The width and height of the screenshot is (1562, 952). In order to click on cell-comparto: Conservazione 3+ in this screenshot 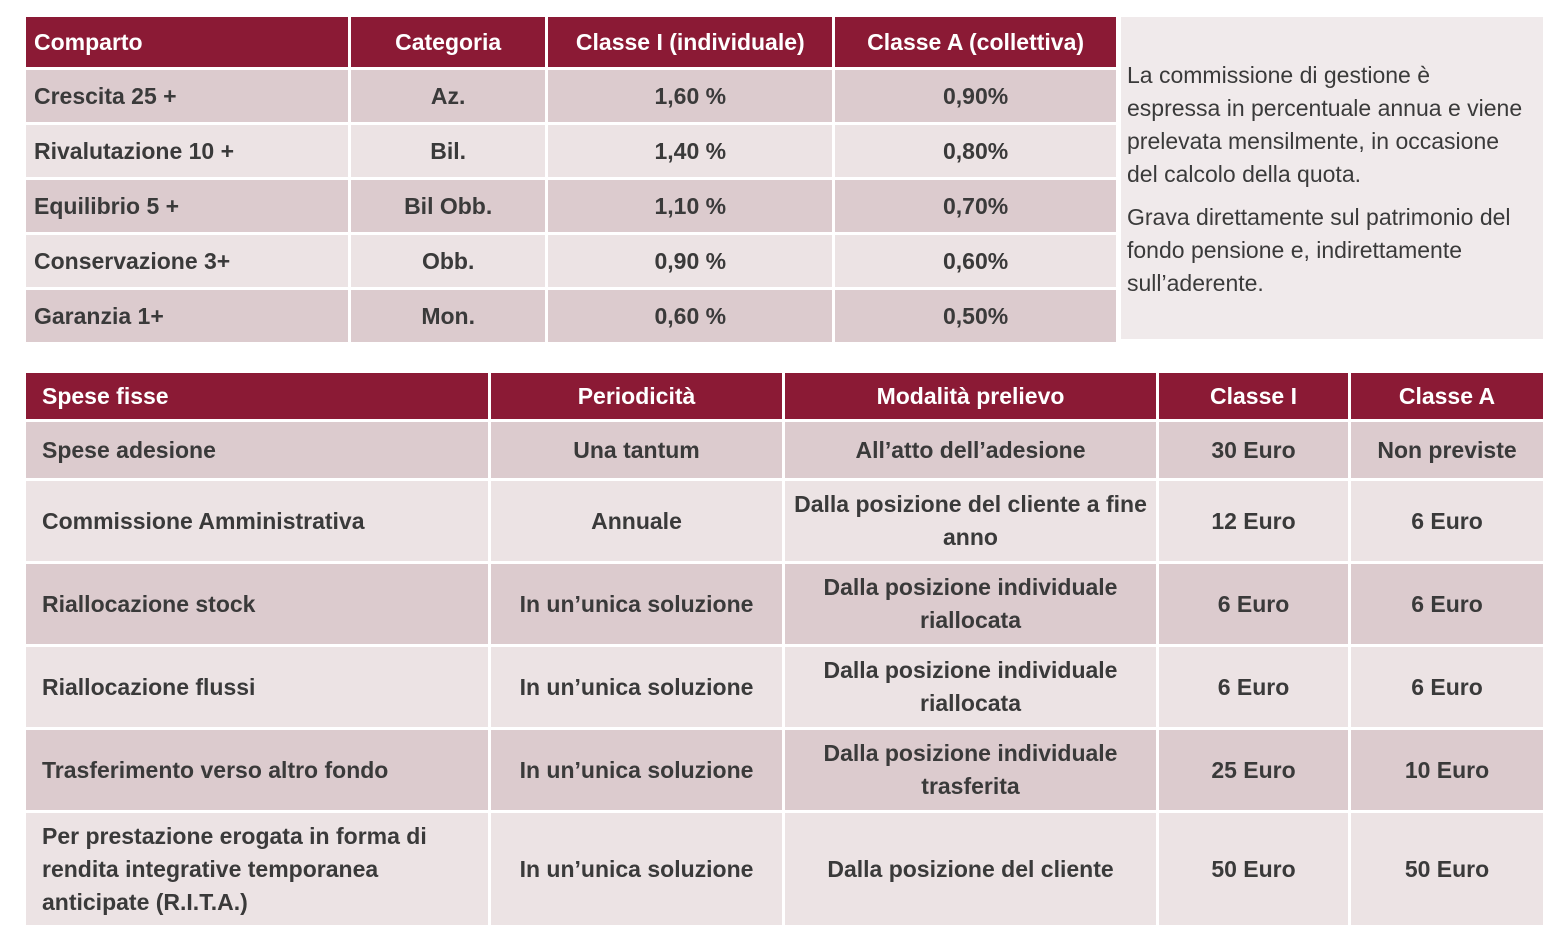, I will do `click(187, 261)`.